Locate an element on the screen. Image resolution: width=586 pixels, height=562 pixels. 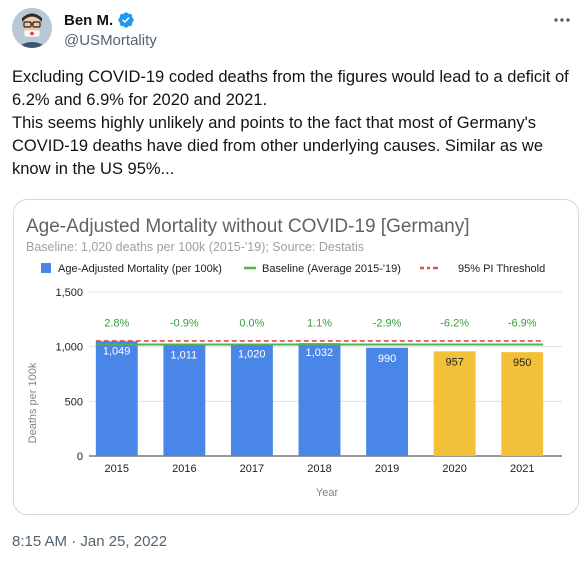
x-tick-label: 2016 is located at coordinates (184, 469).